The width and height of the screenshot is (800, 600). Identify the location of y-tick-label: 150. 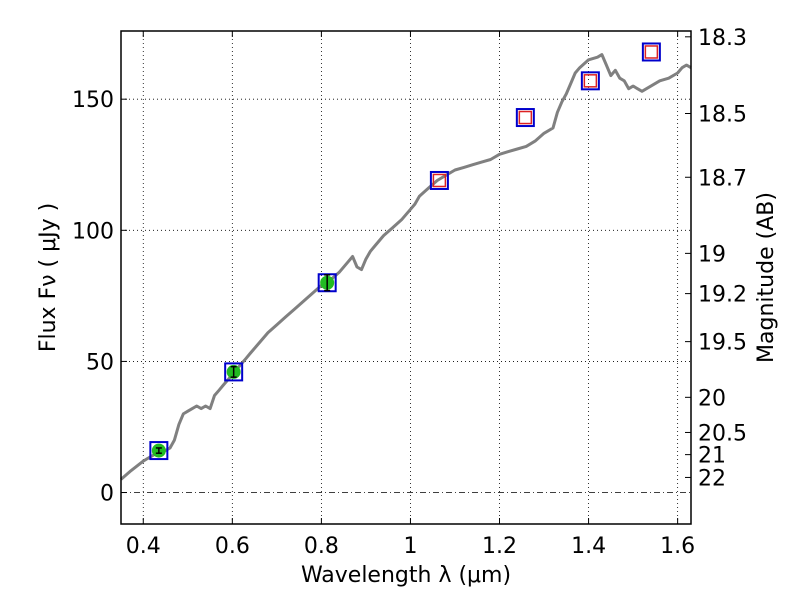
(93, 100).